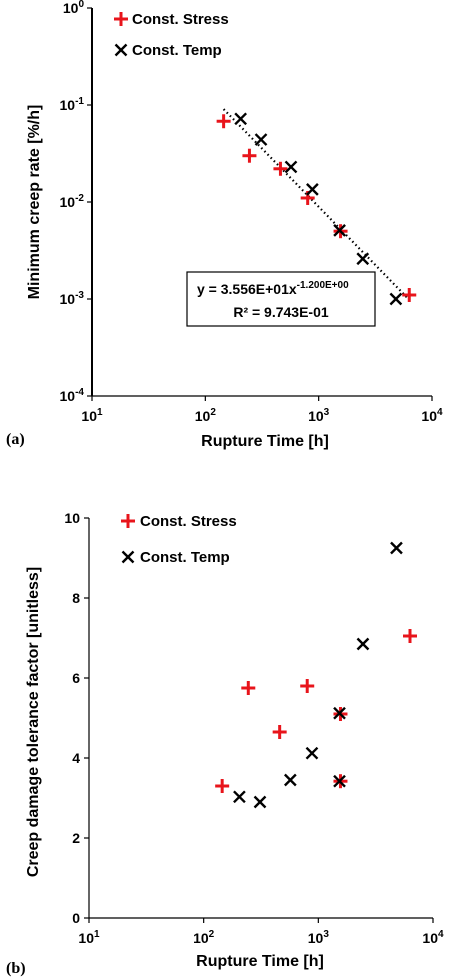  What do you see at coordinates (179, 539) in the screenshot?
I see `chart-b-legend: Const. Stress Const. Temp` at bounding box center [179, 539].